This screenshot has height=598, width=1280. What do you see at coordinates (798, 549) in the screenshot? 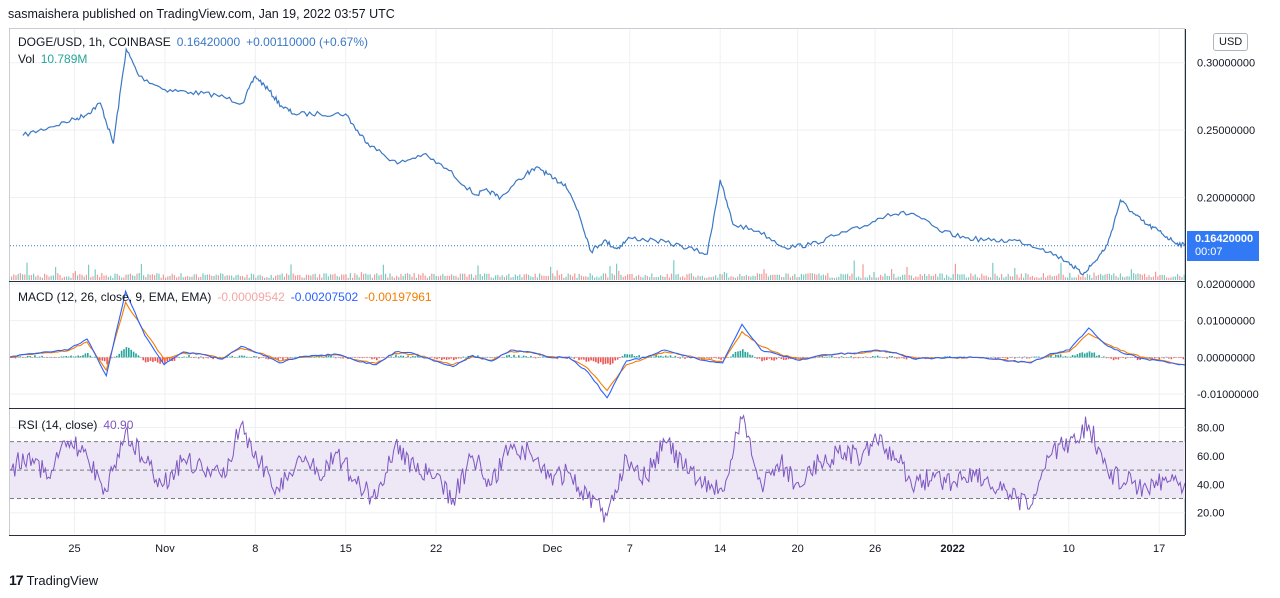
I see `x-tick-label: 20` at bounding box center [798, 549].